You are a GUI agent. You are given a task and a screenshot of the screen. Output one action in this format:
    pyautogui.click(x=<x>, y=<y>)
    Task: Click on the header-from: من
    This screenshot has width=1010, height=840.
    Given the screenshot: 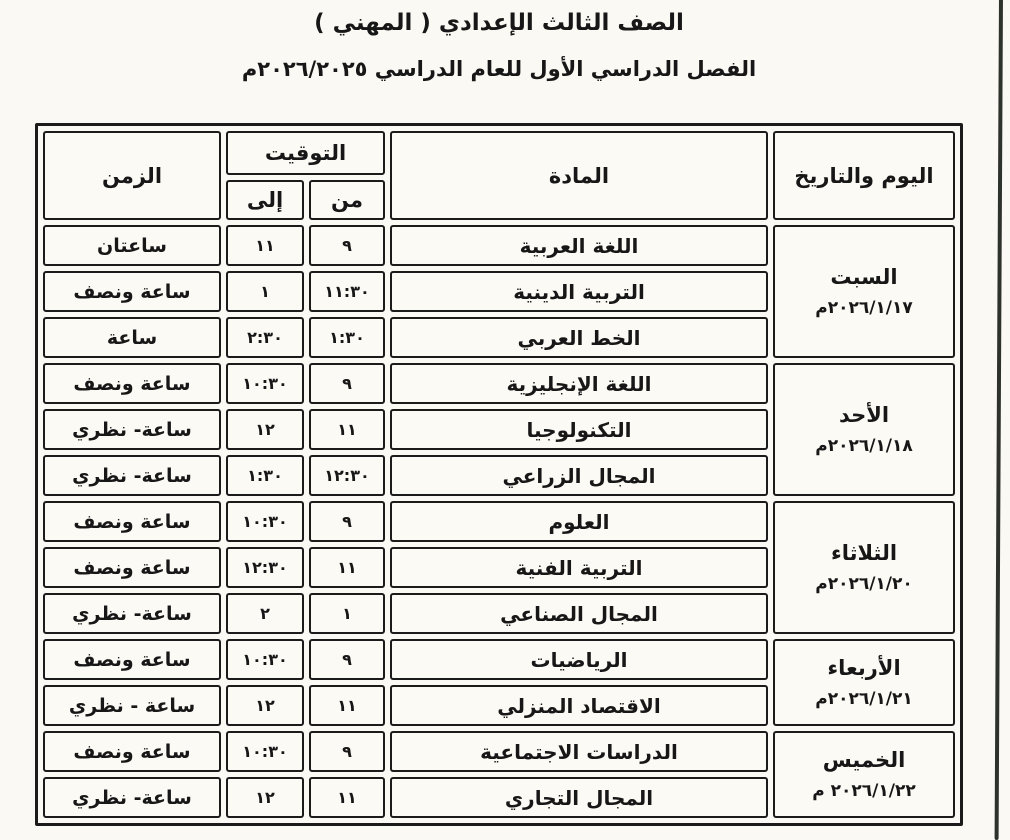 What is the action you would take?
    pyautogui.click(x=347, y=200)
    